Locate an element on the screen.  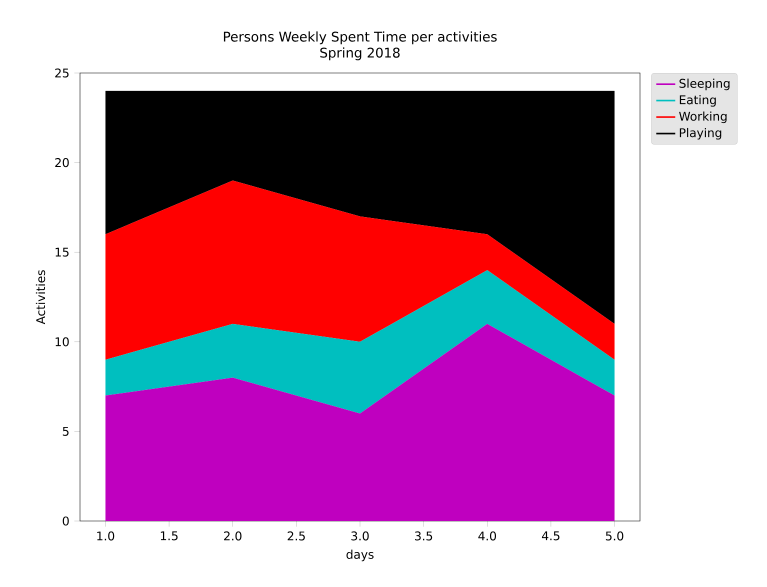
y-tick-label: 20 is located at coordinates (62, 163).